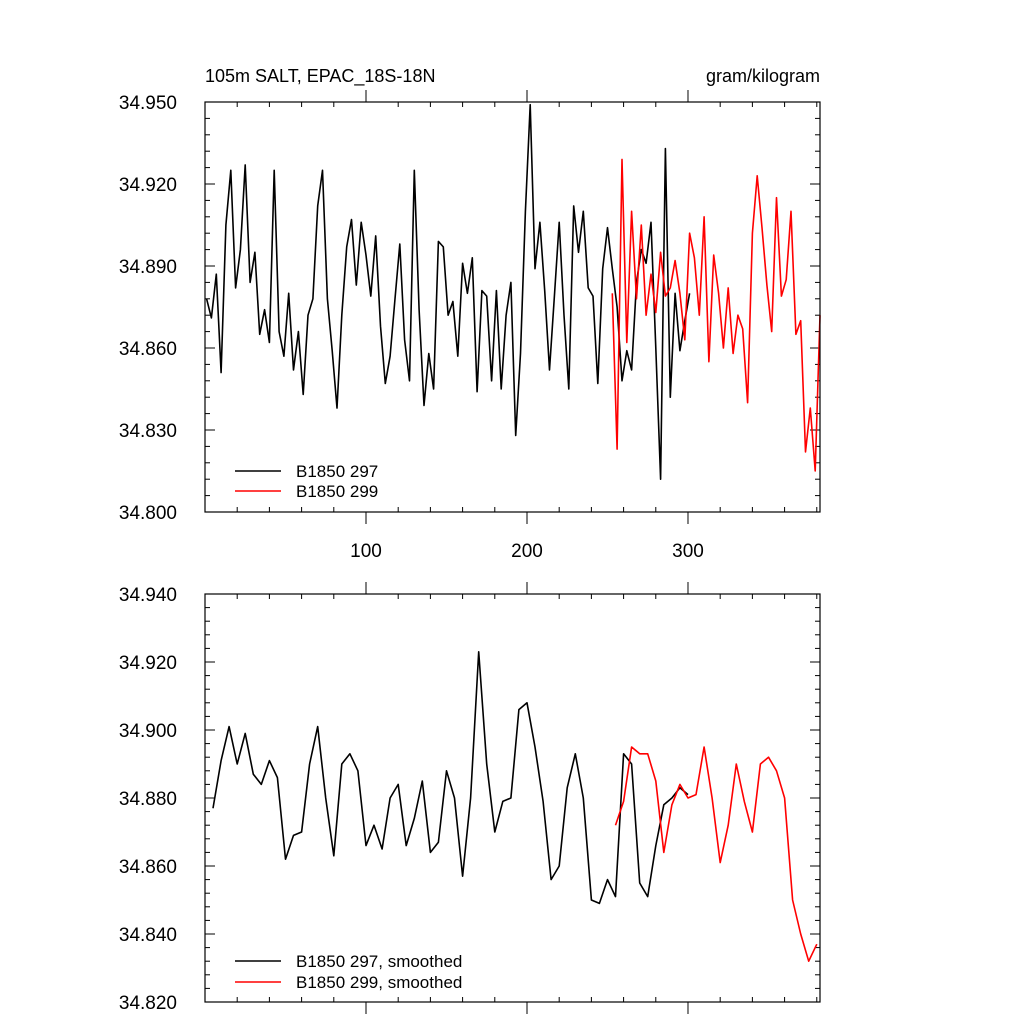 The height and width of the screenshot is (1024, 1024). What do you see at coordinates (379, 961) in the screenshot?
I see `legend-label-b1850-297-smoothed: B1850 297, smoothed` at bounding box center [379, 961].